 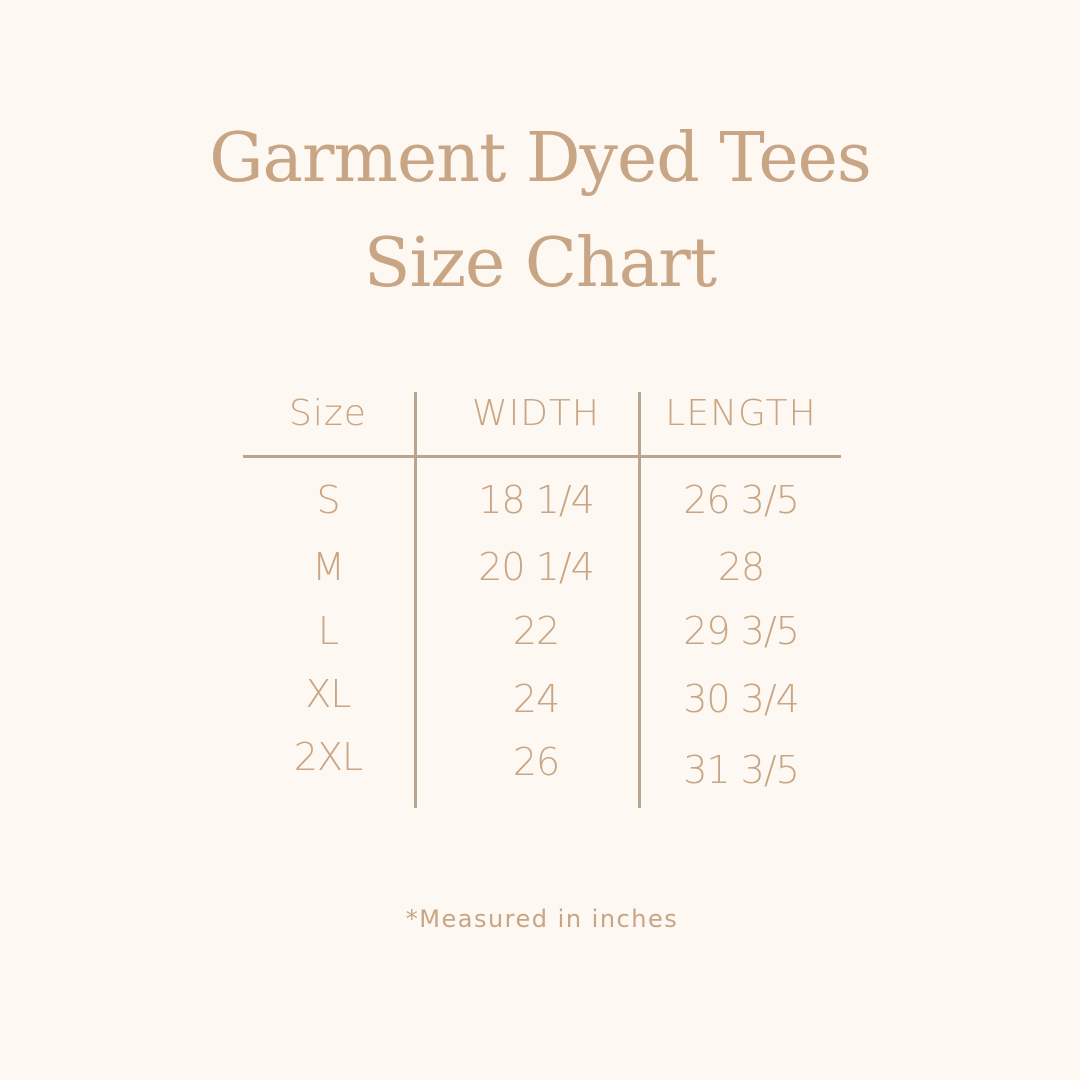 What do you see at coordinates (536, 699) in the screenshot?
I see `table-cell: 24` at bounding box center [536, 699].